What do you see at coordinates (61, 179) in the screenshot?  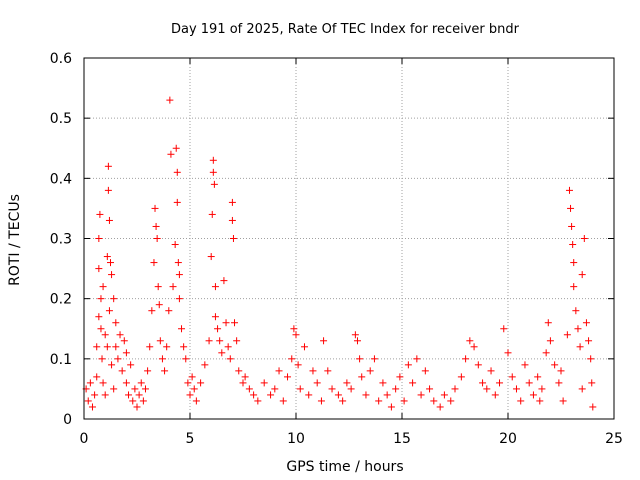 I see `y-tick-label: 0.4` at bounding box center [61, 179].